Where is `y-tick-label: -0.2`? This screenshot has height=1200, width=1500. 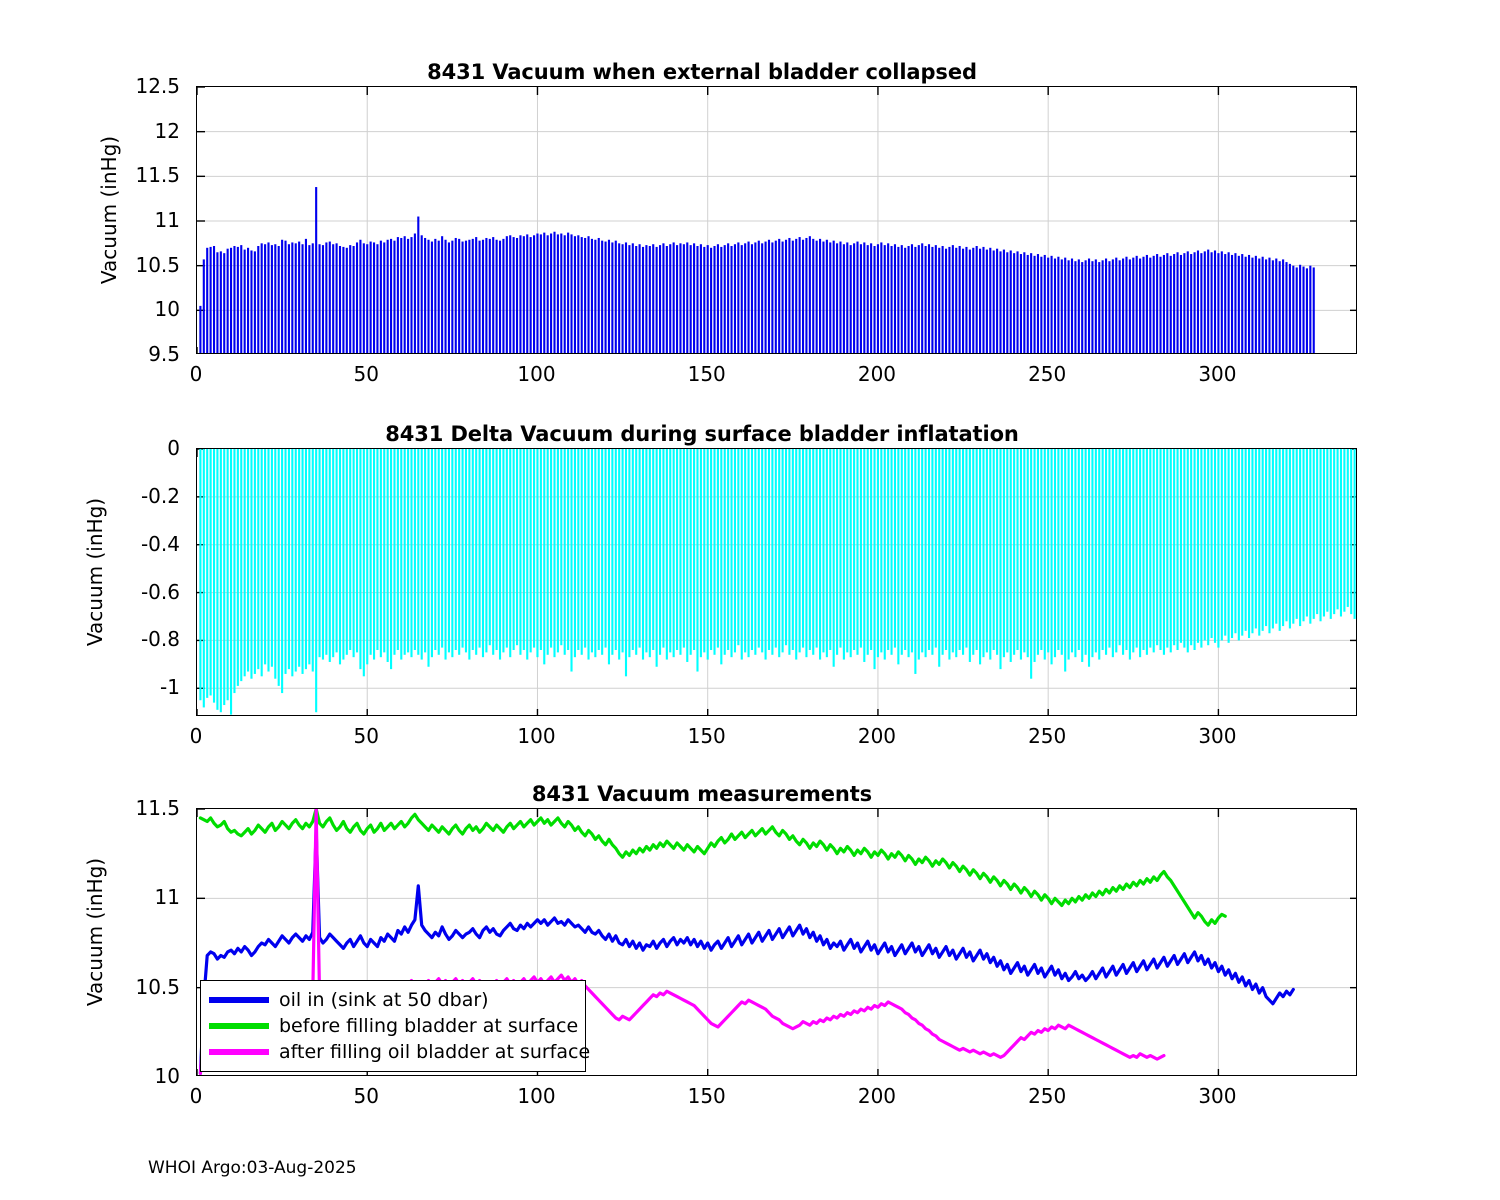
y-tick-label: -0.2 is located at coordinates (160, 495).